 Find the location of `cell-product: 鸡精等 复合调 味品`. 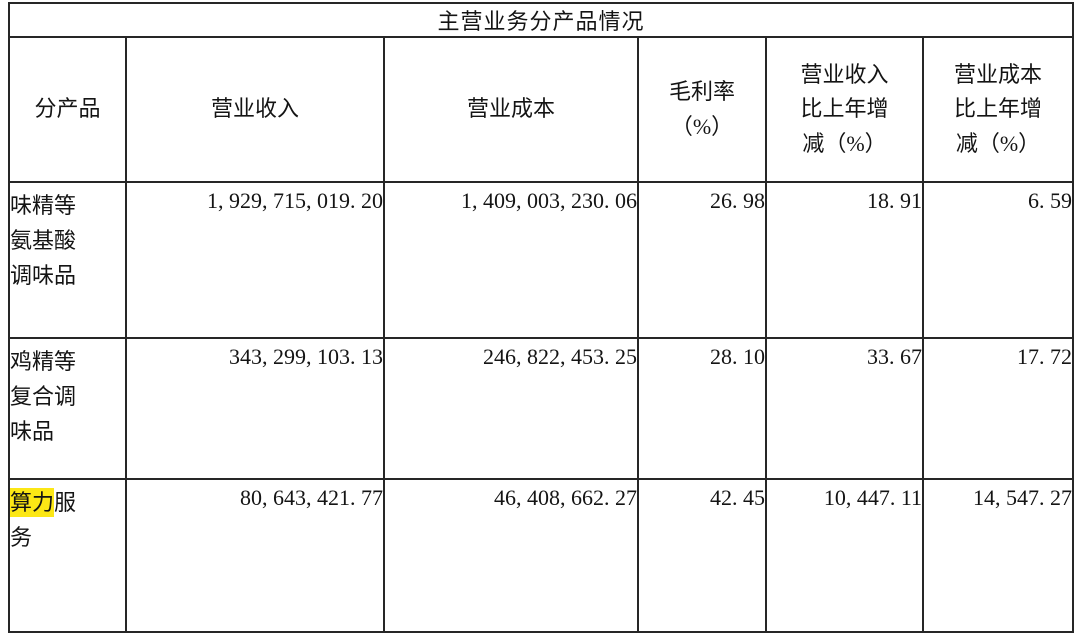

cell-product: 鸡精等 复合调 味品 is located at coordinates (67, 408).